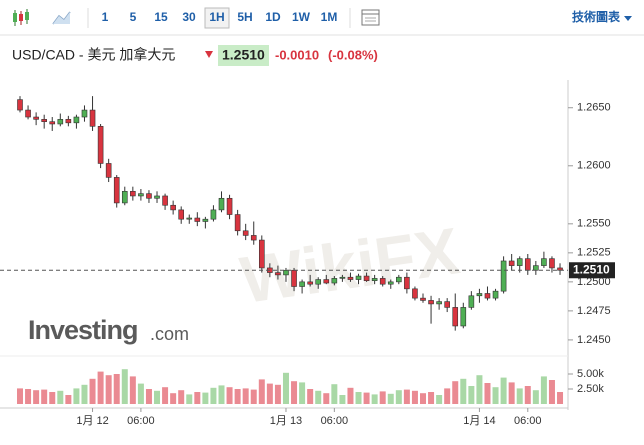  Describe the element at coordinates (353, 54) in the screenshot. I see `price-change-pct: (-0.08%)` at that location.